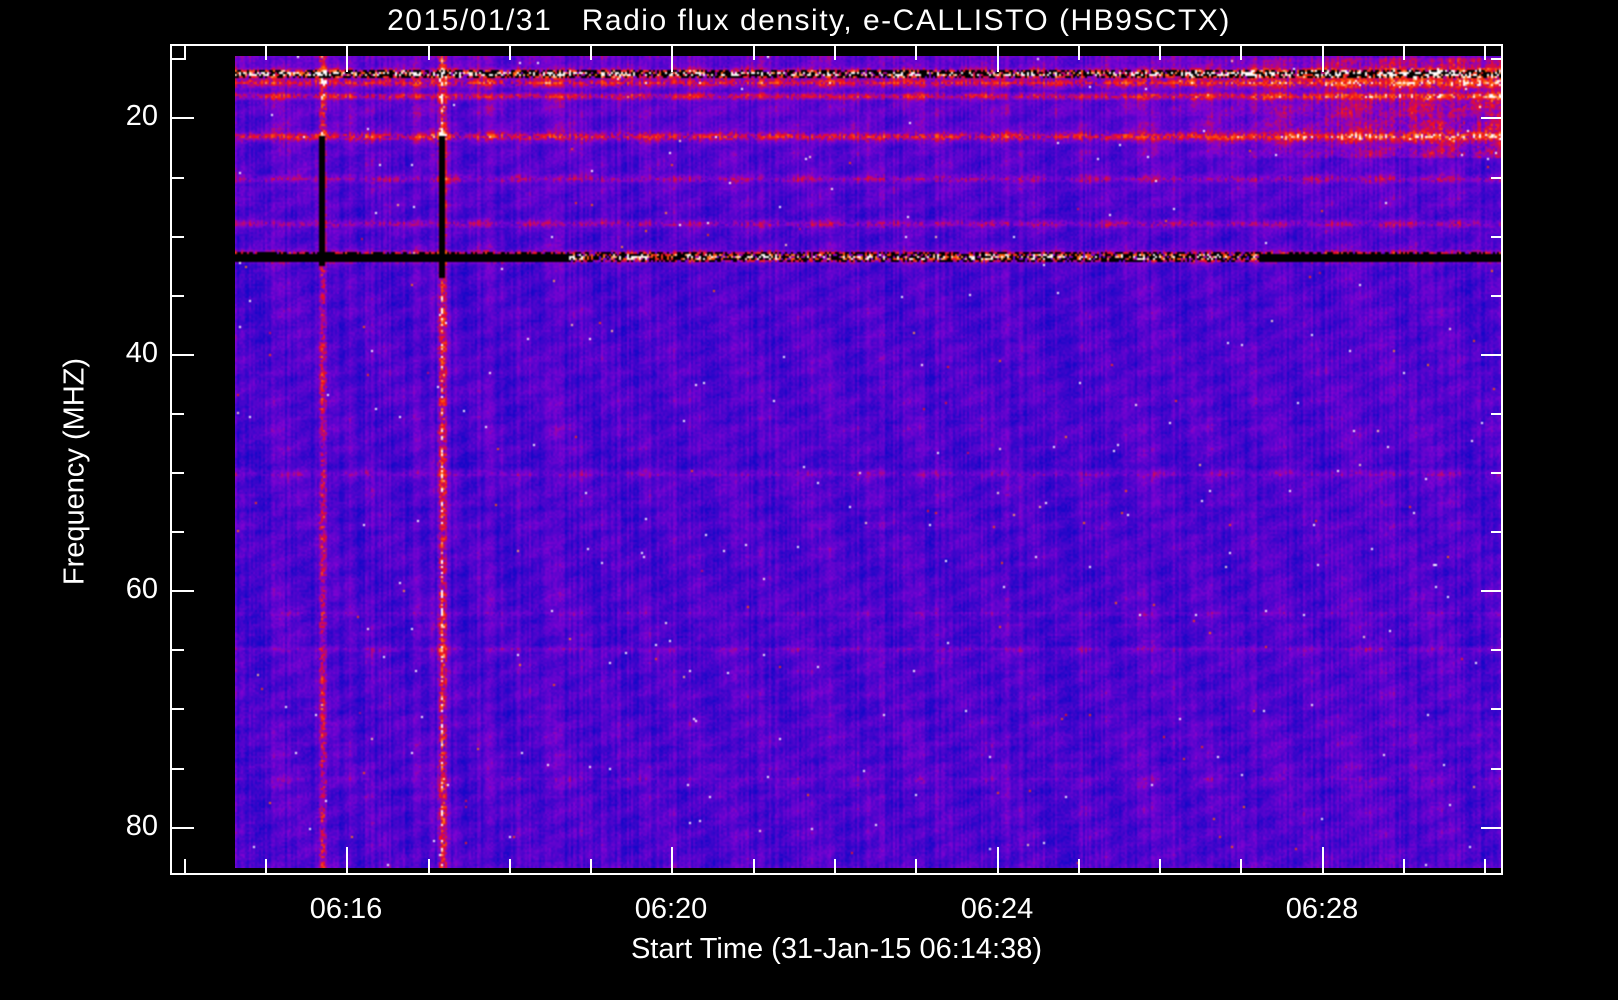 The image size is (1618, 1000). What do you see at coordinates (997, 909) in the screenshot?
I see `x-axis-tick-label: 06:24` at bounding box center [997, 909].